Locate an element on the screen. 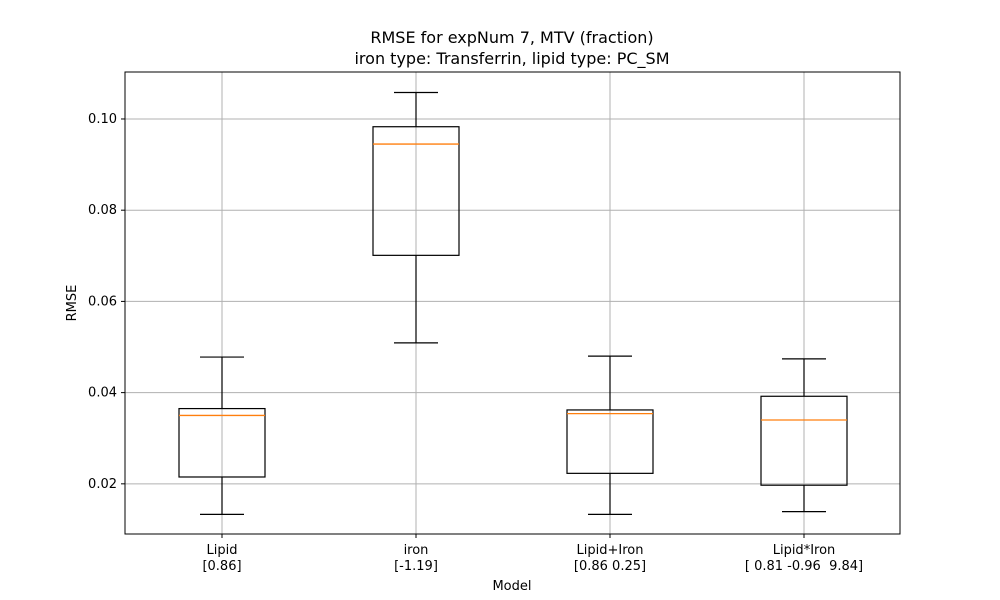  x-tick-sublabel: [0.86] is located at coordinates (221, 566).